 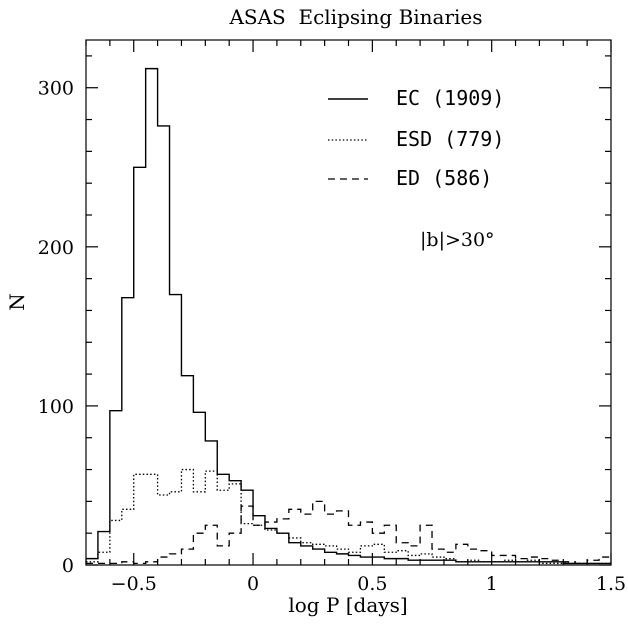 I want to click on series-dotted-histogram, so click(x=348, y=516).